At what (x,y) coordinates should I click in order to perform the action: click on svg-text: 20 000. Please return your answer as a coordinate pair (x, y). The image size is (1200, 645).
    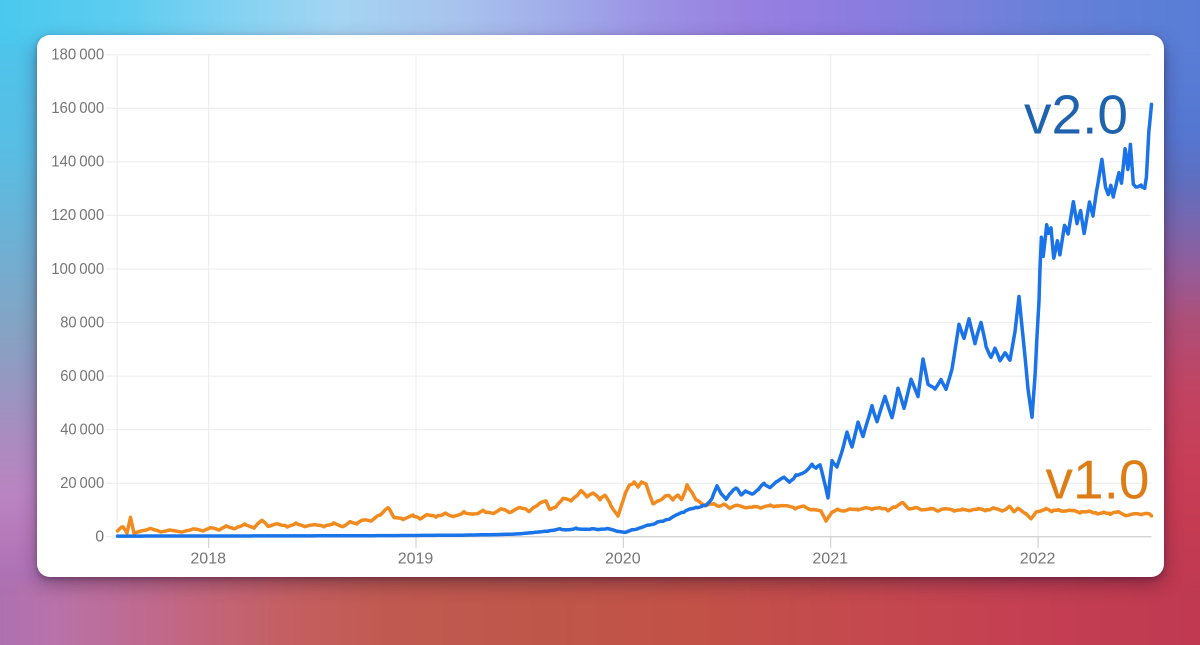
    Looking at the image, I should click on (82, 483).